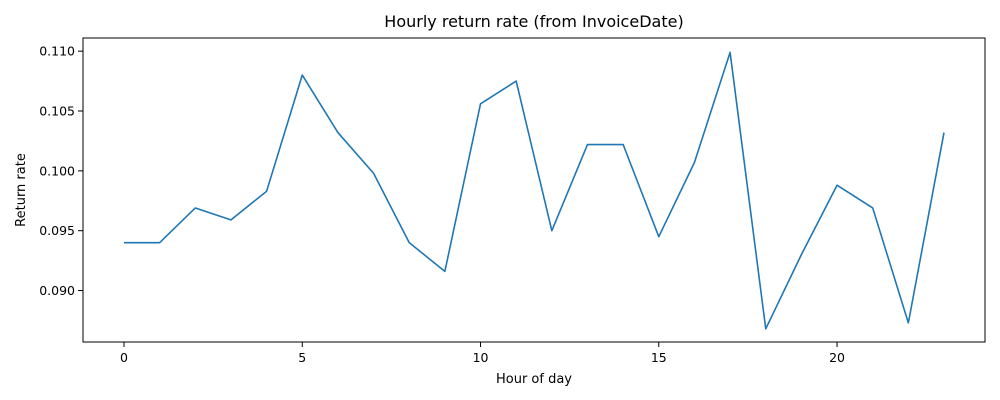 The height and width of the screenshot is (400, 1000). Describe the element at coordinates (302, 357) in the screenshot. I see `x-tick-label: 5` at that location.